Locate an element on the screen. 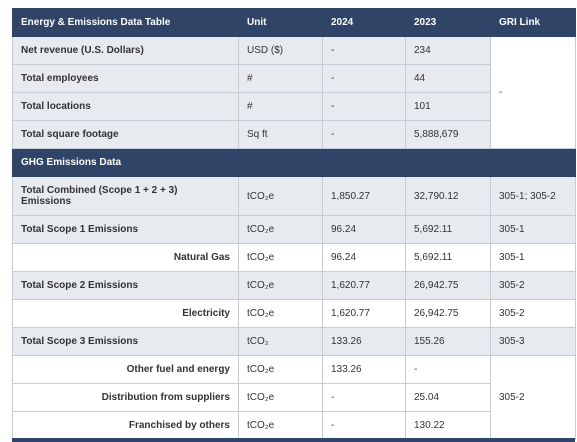 The image size is (577, 442). cell: Distribution from suppliers is located at coordinates (125, 397).